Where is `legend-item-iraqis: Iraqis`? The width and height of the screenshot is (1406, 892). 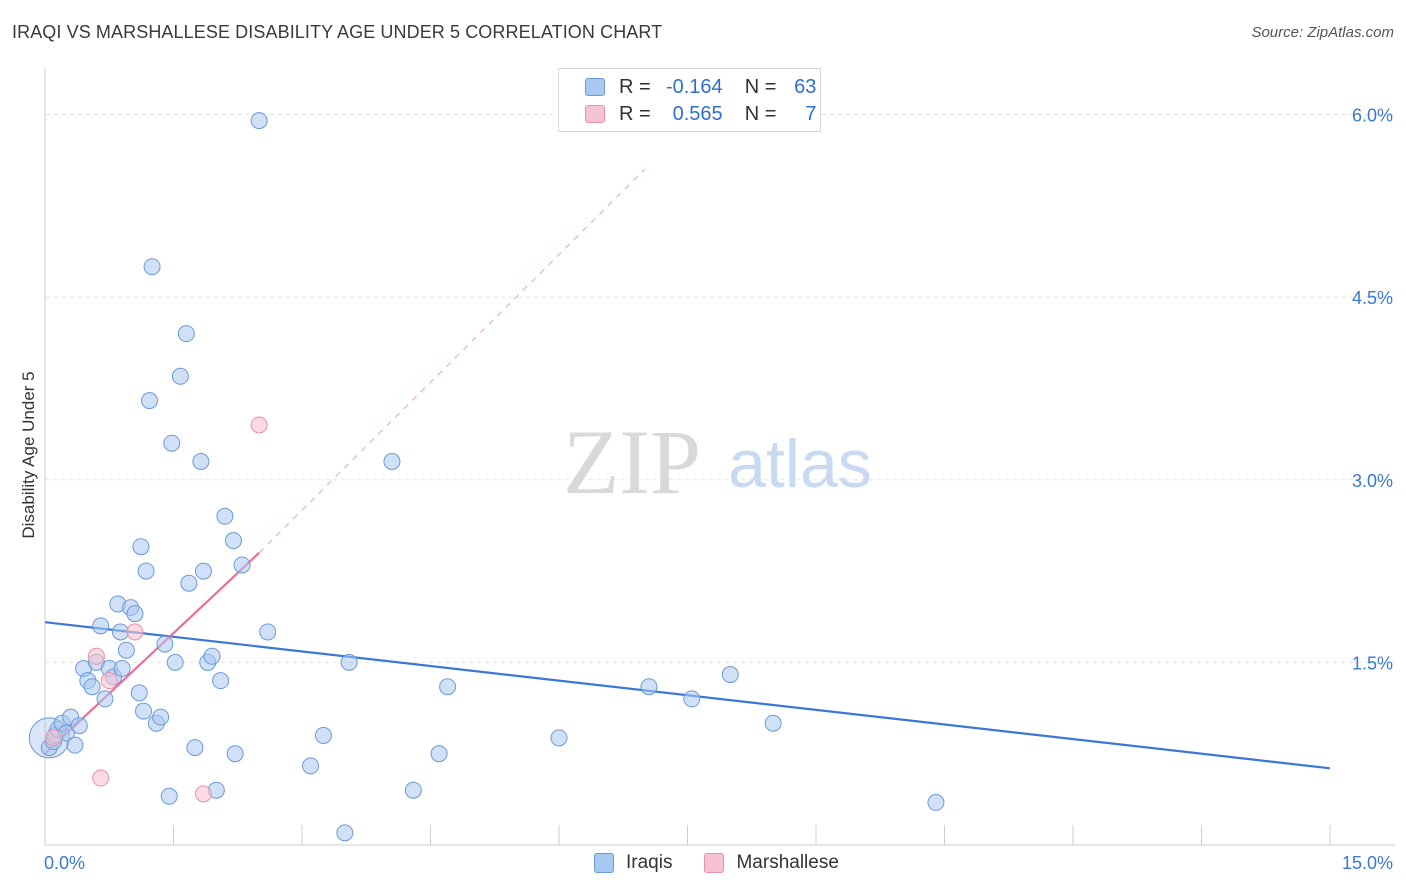 legend-item-iraqis: Iraqis is located at coordinates (633, 863).